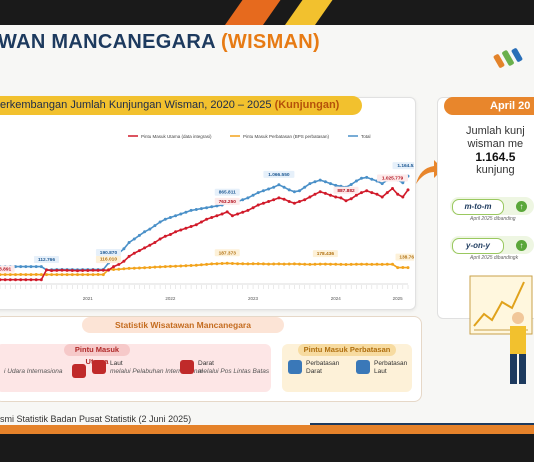  I want to click on bps-logo-icon, so click(508, 58).